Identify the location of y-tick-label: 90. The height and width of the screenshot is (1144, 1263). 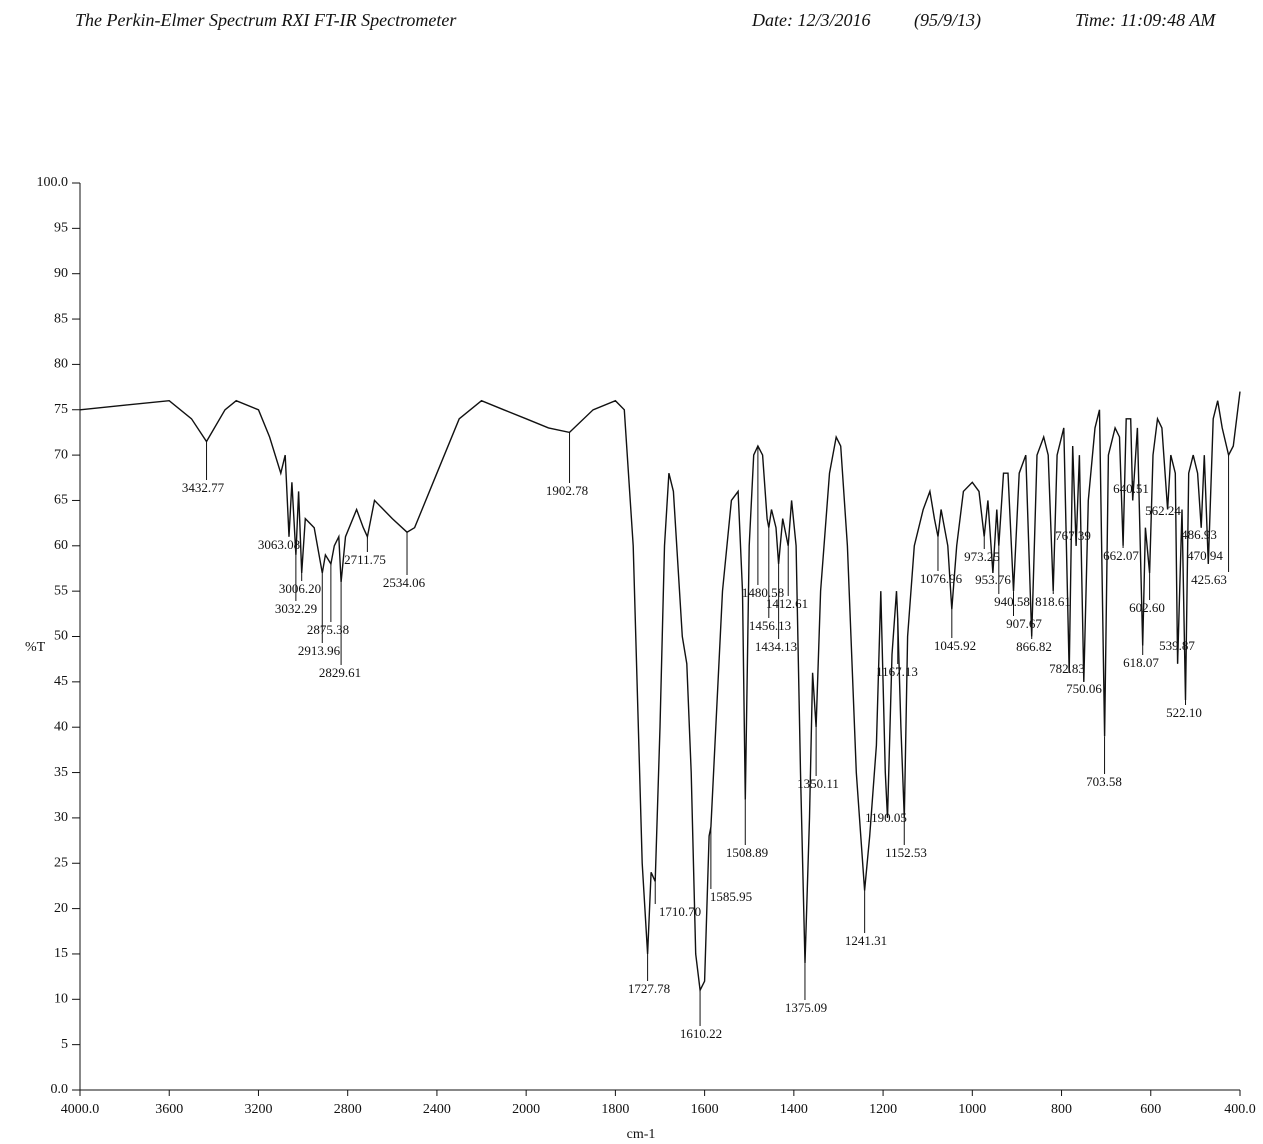
(61, 273).